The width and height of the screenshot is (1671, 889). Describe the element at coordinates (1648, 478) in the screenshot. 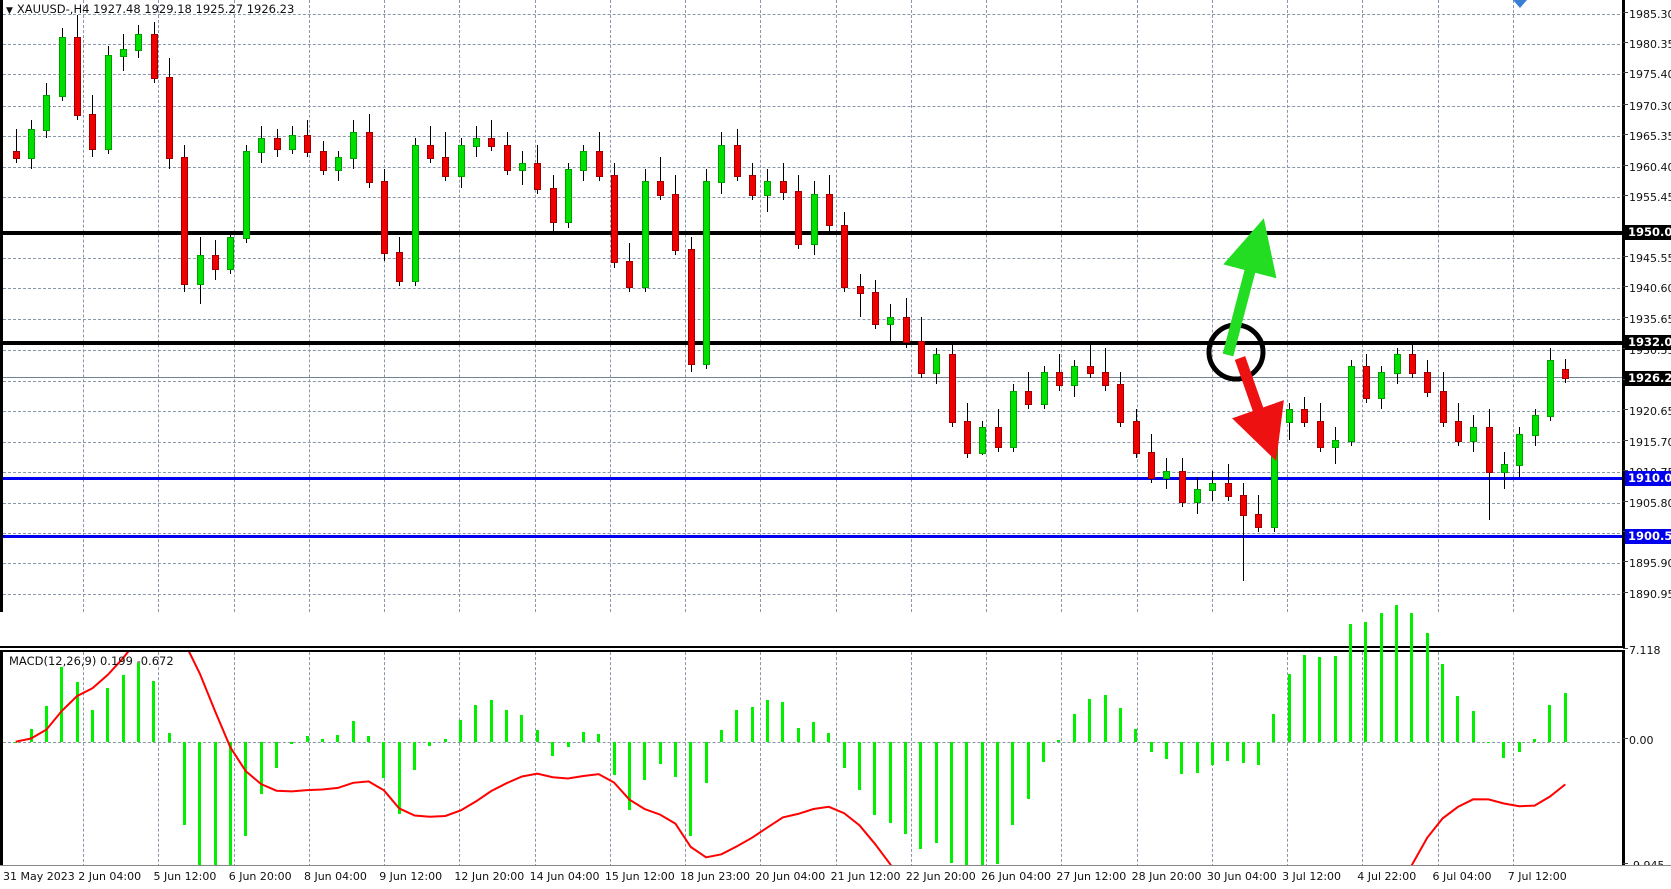

I see `price-level-label: 1910.00` at that location.